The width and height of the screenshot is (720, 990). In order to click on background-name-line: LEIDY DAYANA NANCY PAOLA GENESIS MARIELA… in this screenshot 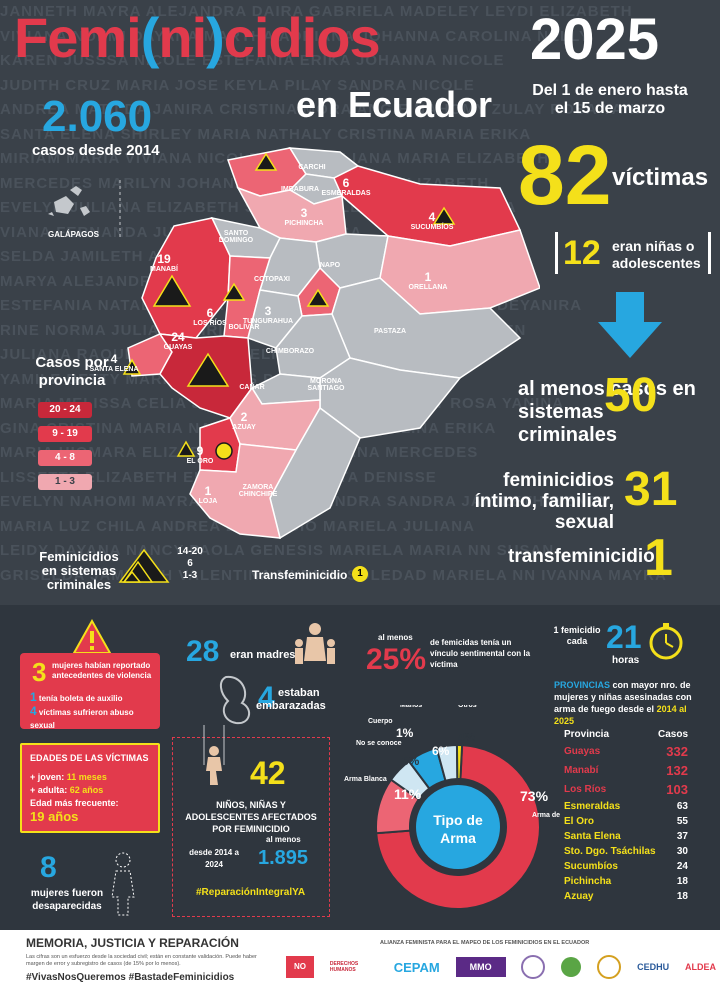, I will do `click(277, 550)`.